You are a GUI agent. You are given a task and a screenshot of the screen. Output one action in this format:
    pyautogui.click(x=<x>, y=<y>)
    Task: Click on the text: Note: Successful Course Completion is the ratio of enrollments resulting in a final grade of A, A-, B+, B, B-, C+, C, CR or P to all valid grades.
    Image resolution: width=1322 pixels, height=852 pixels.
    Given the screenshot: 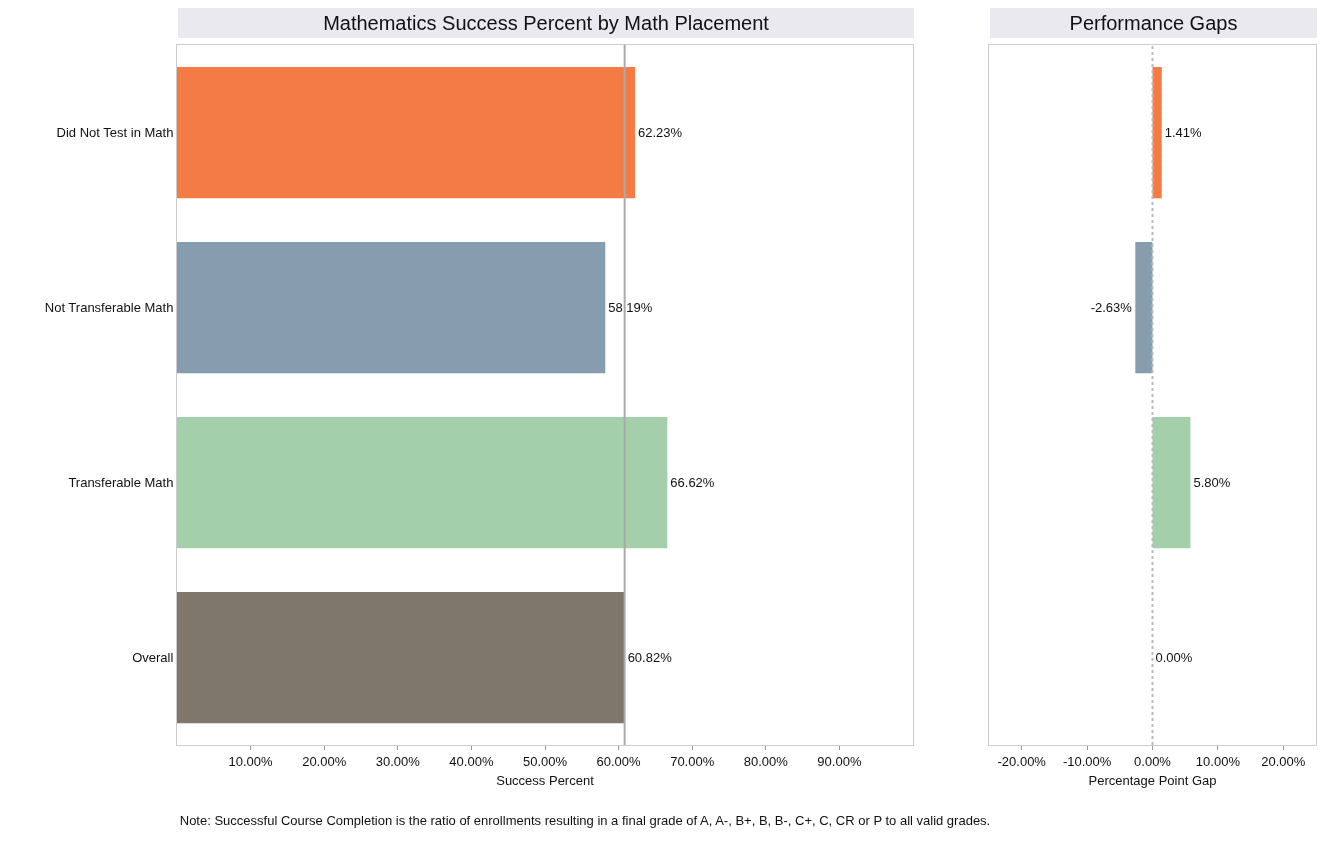 What is the action you would take?
    pyautogui.click(x=585, y=820)
    